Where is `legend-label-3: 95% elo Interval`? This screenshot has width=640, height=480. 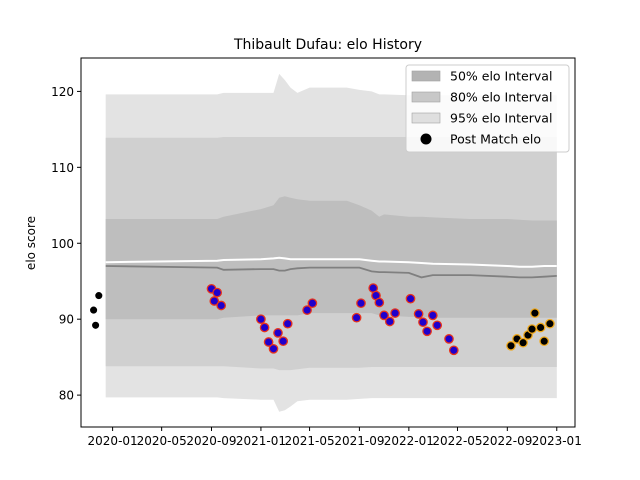
legend-label-3: 95% elo Interval is located at coordinates (501, 118).